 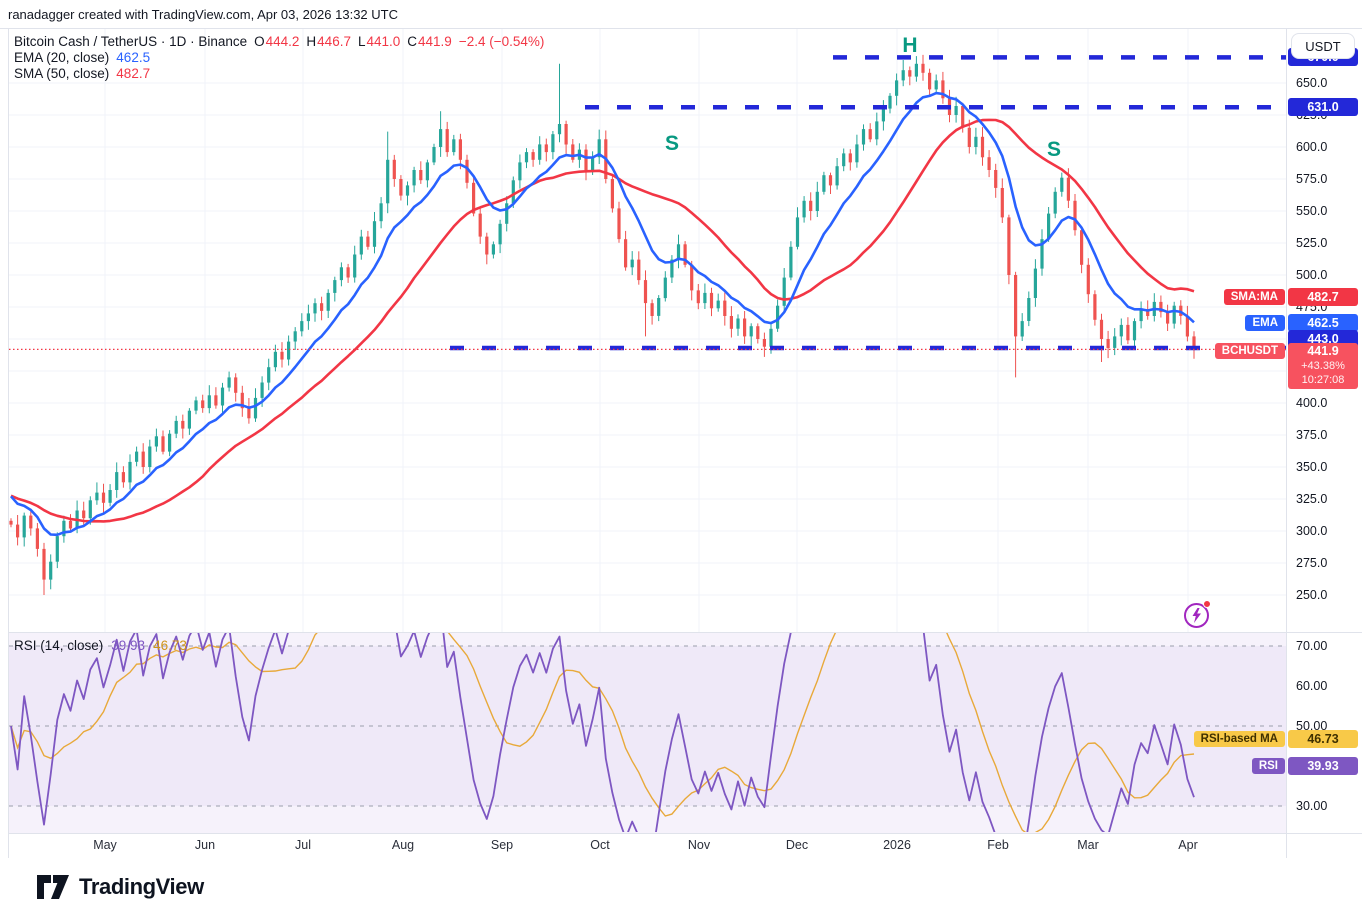 I want to click on tradingview-logo: TradingView, so click(x=120, y=887).